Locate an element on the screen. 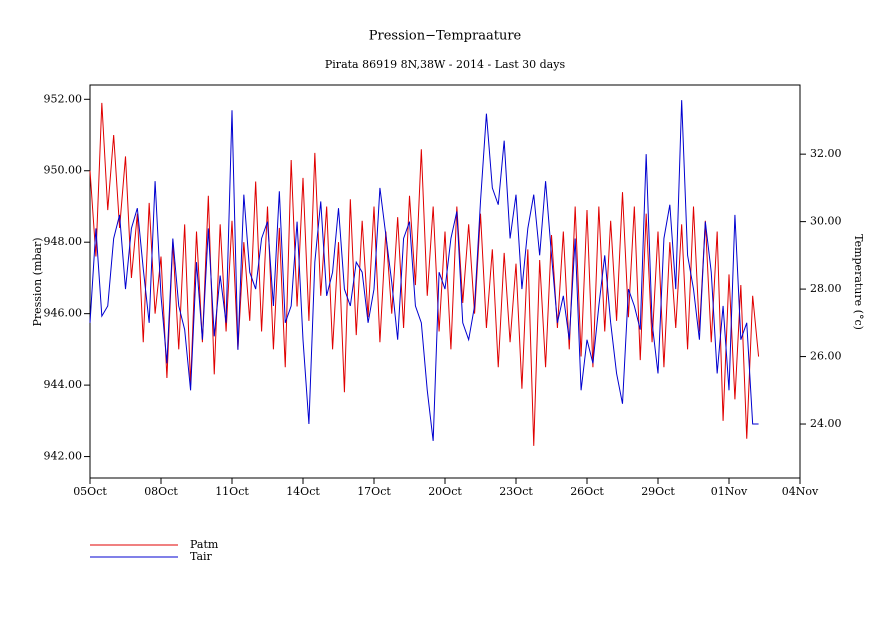  x-tick-label: 26Oct is located at coordinates (587, 491).